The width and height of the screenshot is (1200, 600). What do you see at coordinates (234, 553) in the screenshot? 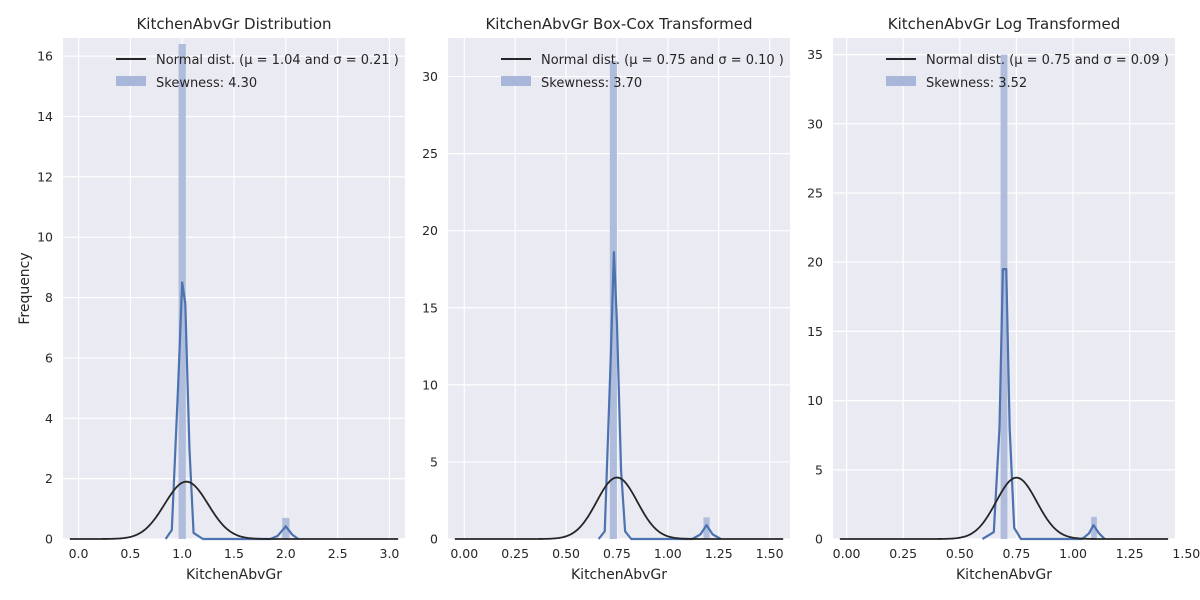
I see `x-tick-label: 1.5` at bounding box center [234, 553].